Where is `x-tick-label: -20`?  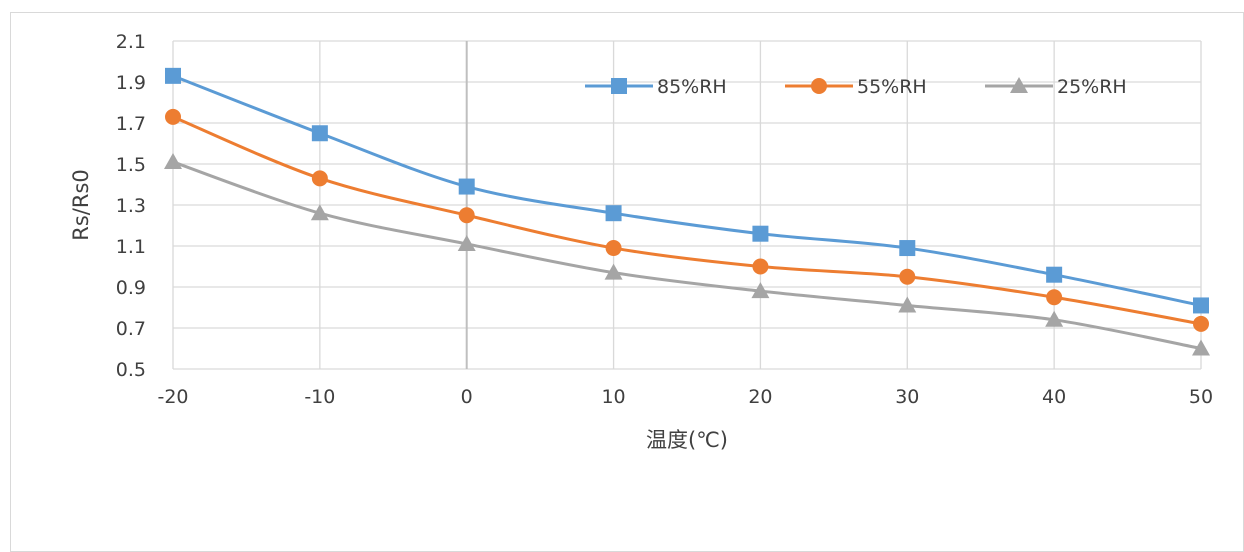
x-tick-label: -20 is located at coordinates (172, 397).